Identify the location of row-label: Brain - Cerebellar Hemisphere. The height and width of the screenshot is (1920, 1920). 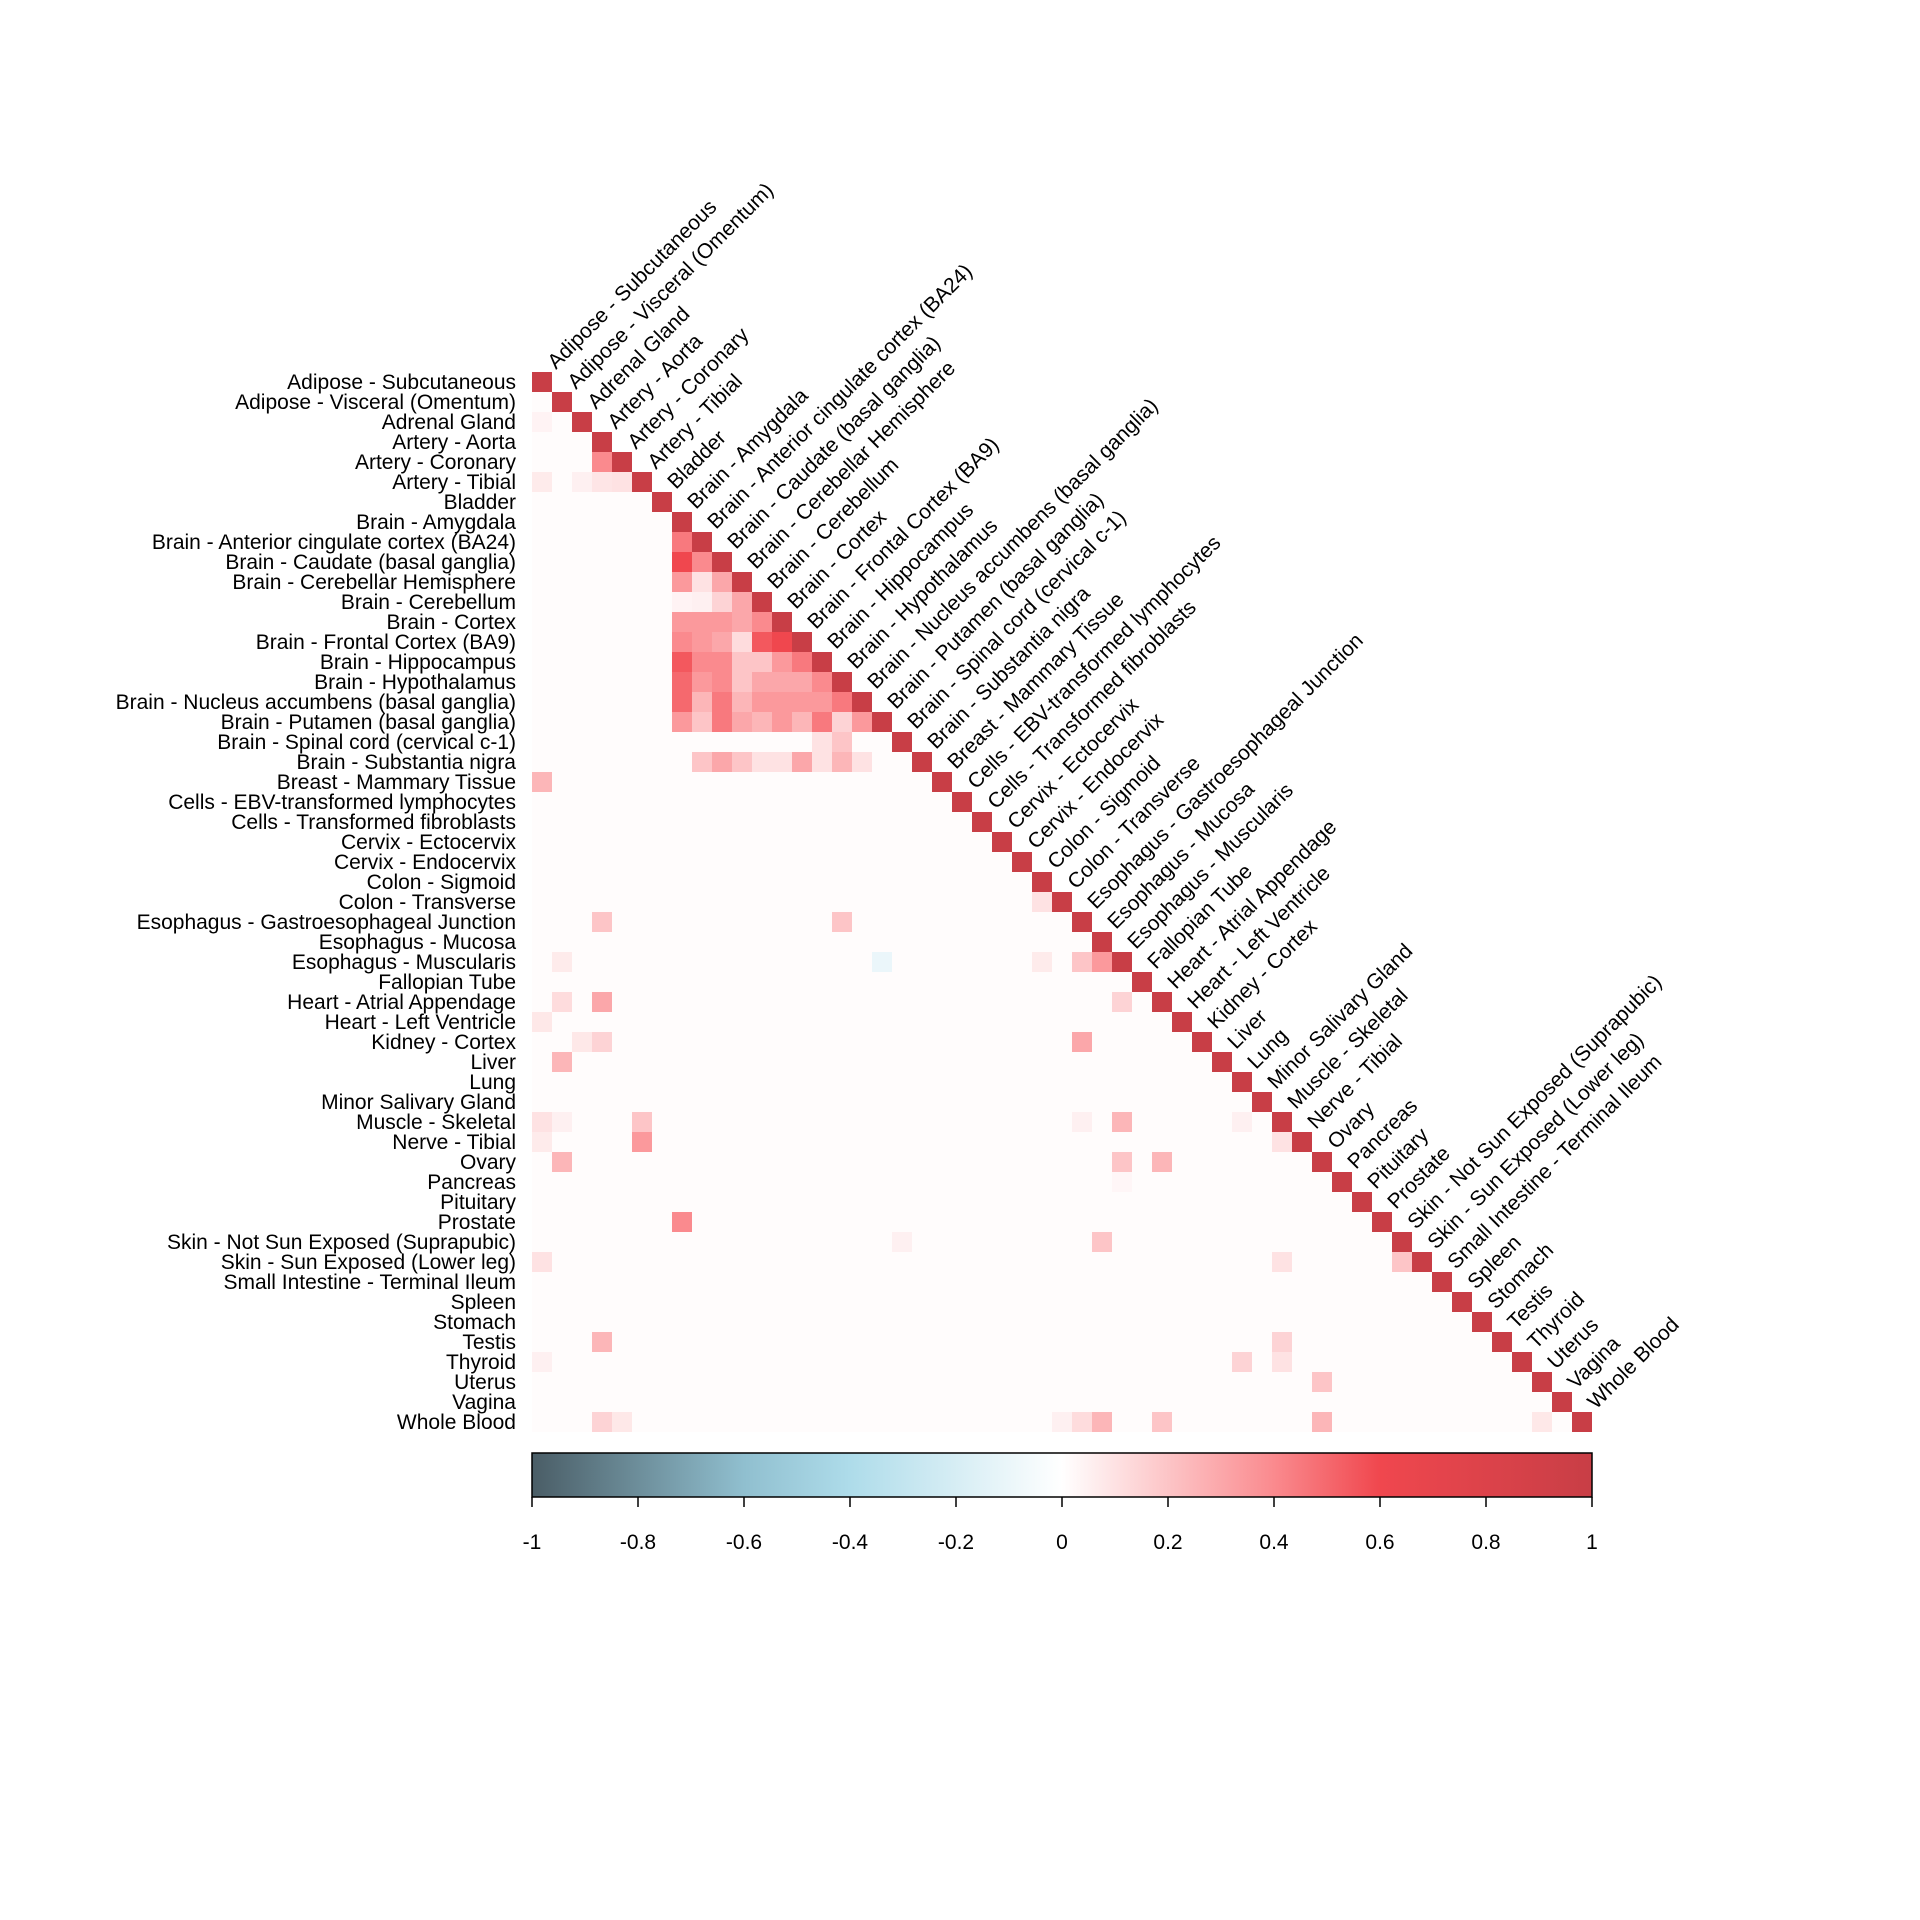
(374, 582).